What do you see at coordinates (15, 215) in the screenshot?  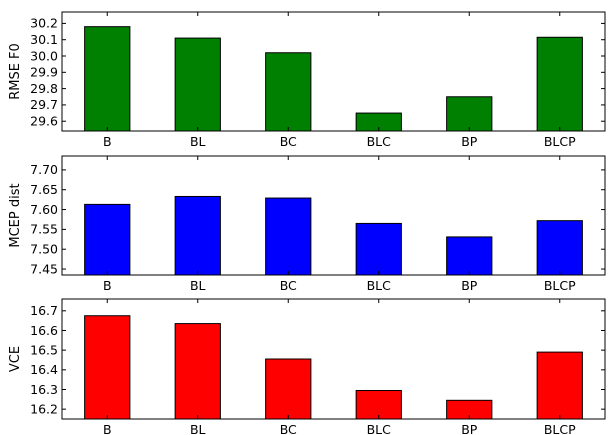 I see `y-axis-label: MCEP dist` at bounding box center [15, 215].